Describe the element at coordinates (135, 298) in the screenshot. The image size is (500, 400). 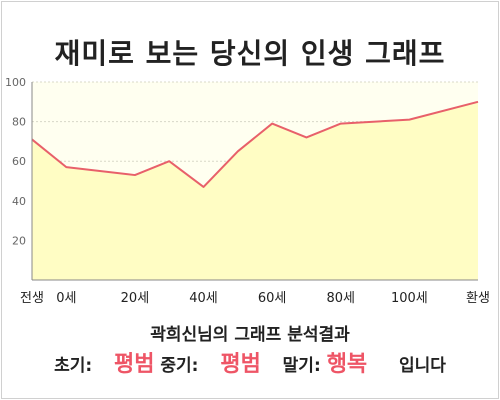
I see `x-tick-label: 20세` at that location.